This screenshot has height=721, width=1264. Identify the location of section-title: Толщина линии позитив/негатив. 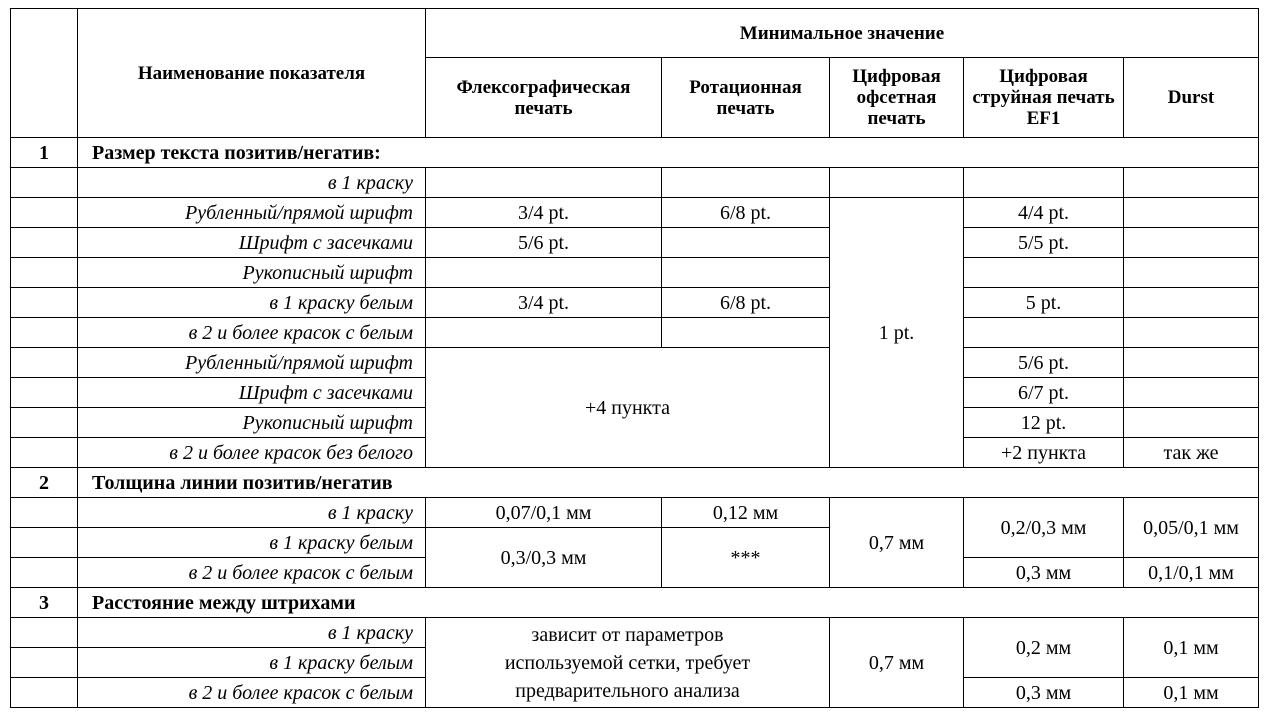
(668, 482).